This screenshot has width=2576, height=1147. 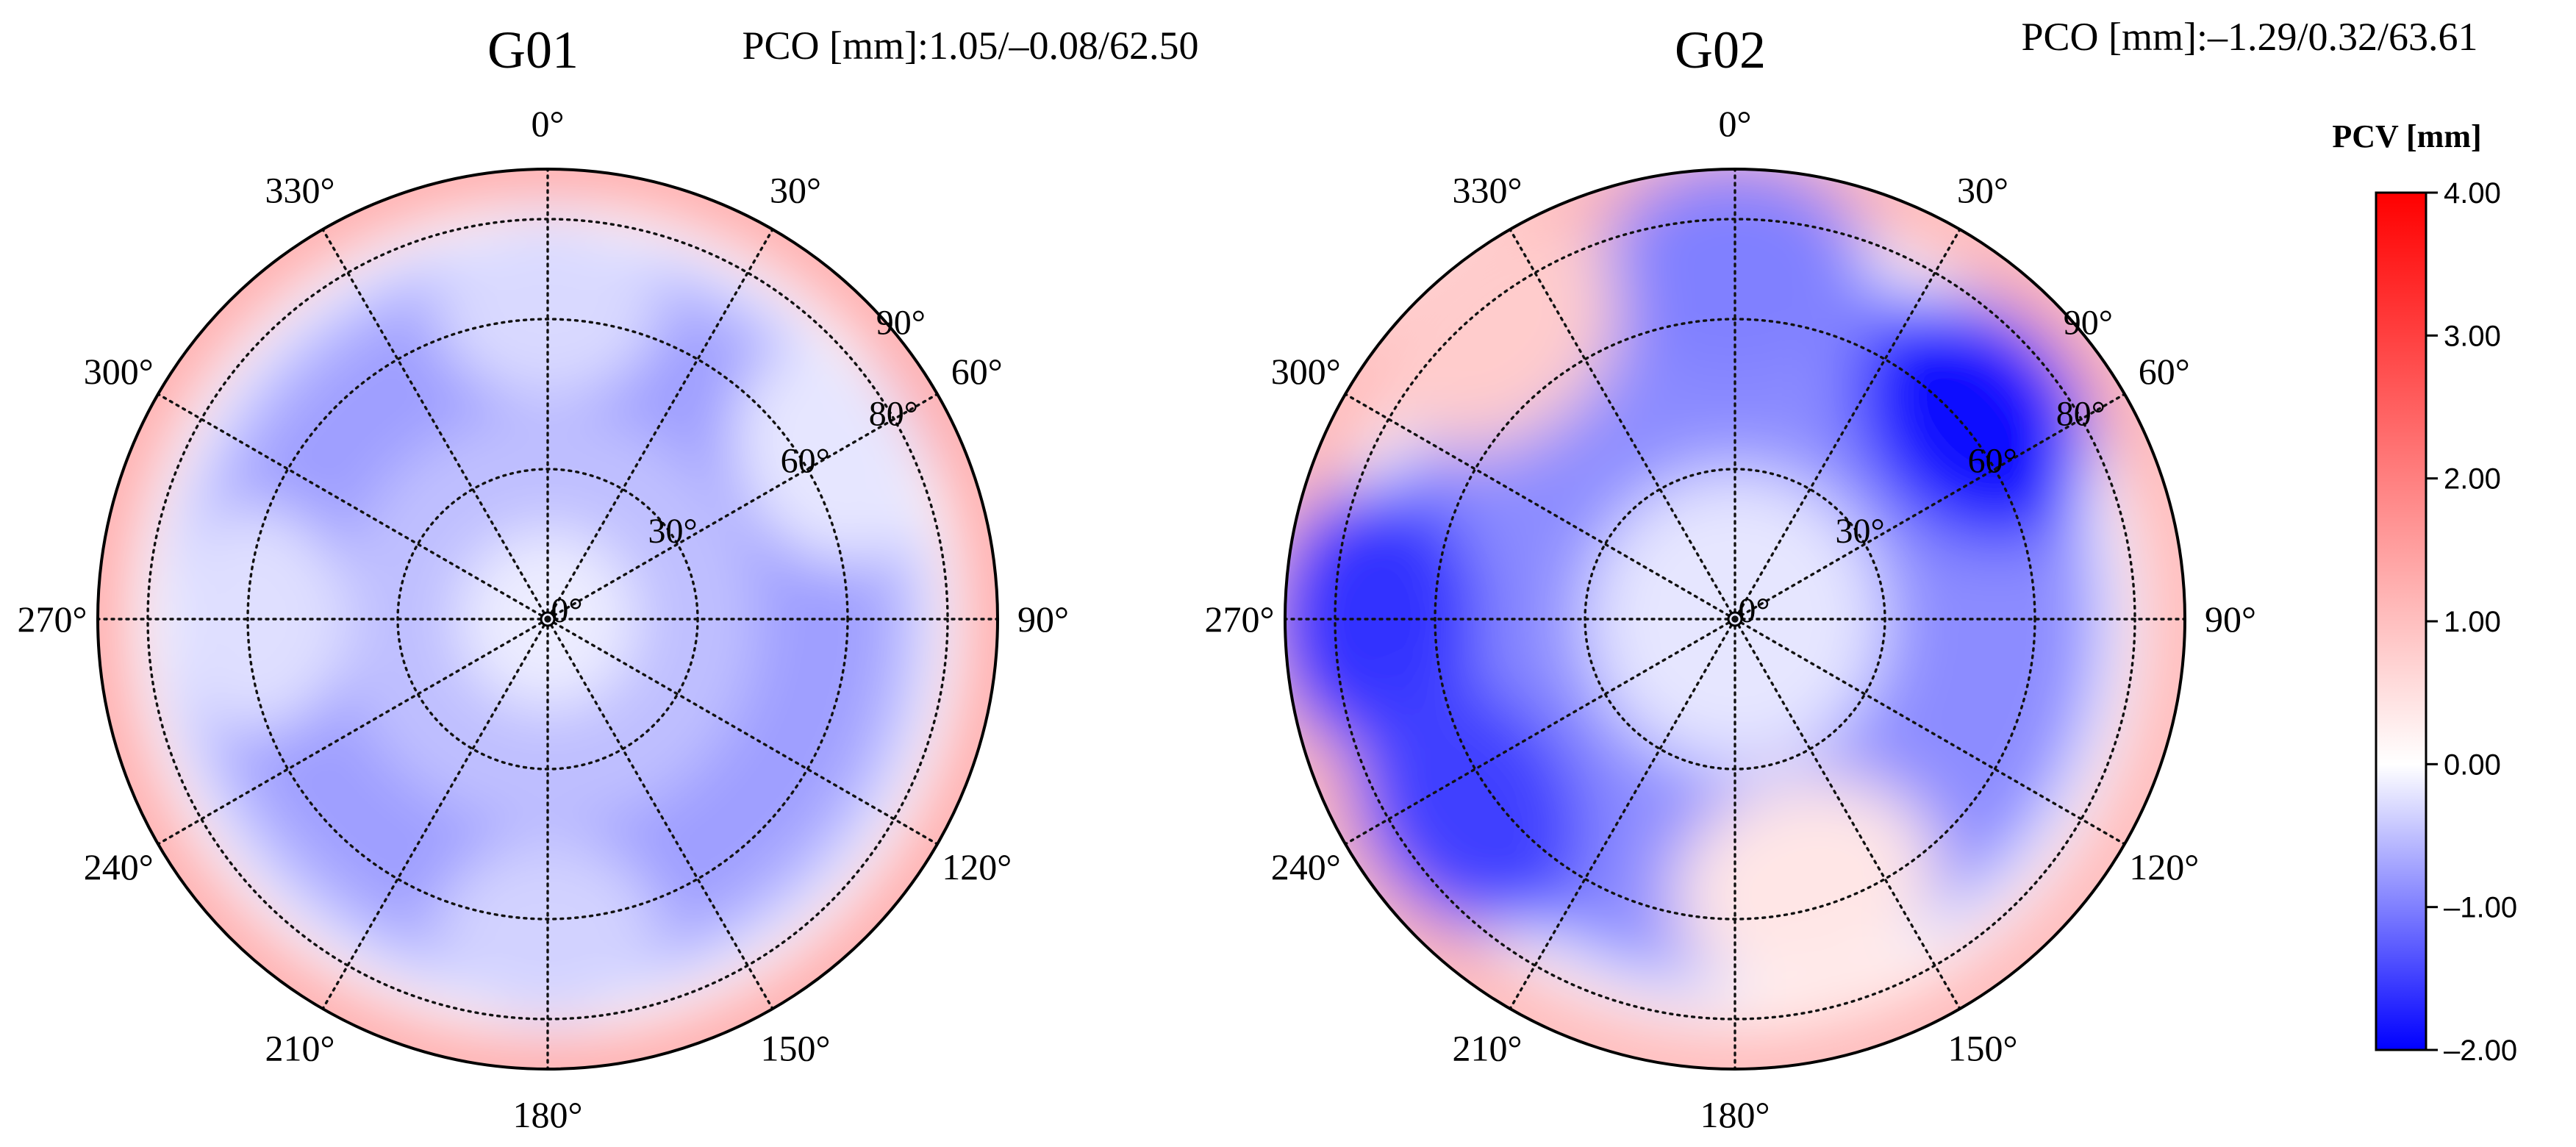 What do you see at coordinates (2472, 479) in the screenshot?
I see `colorbar-tick-label: 2.00` at bounding box center [2472, 479].